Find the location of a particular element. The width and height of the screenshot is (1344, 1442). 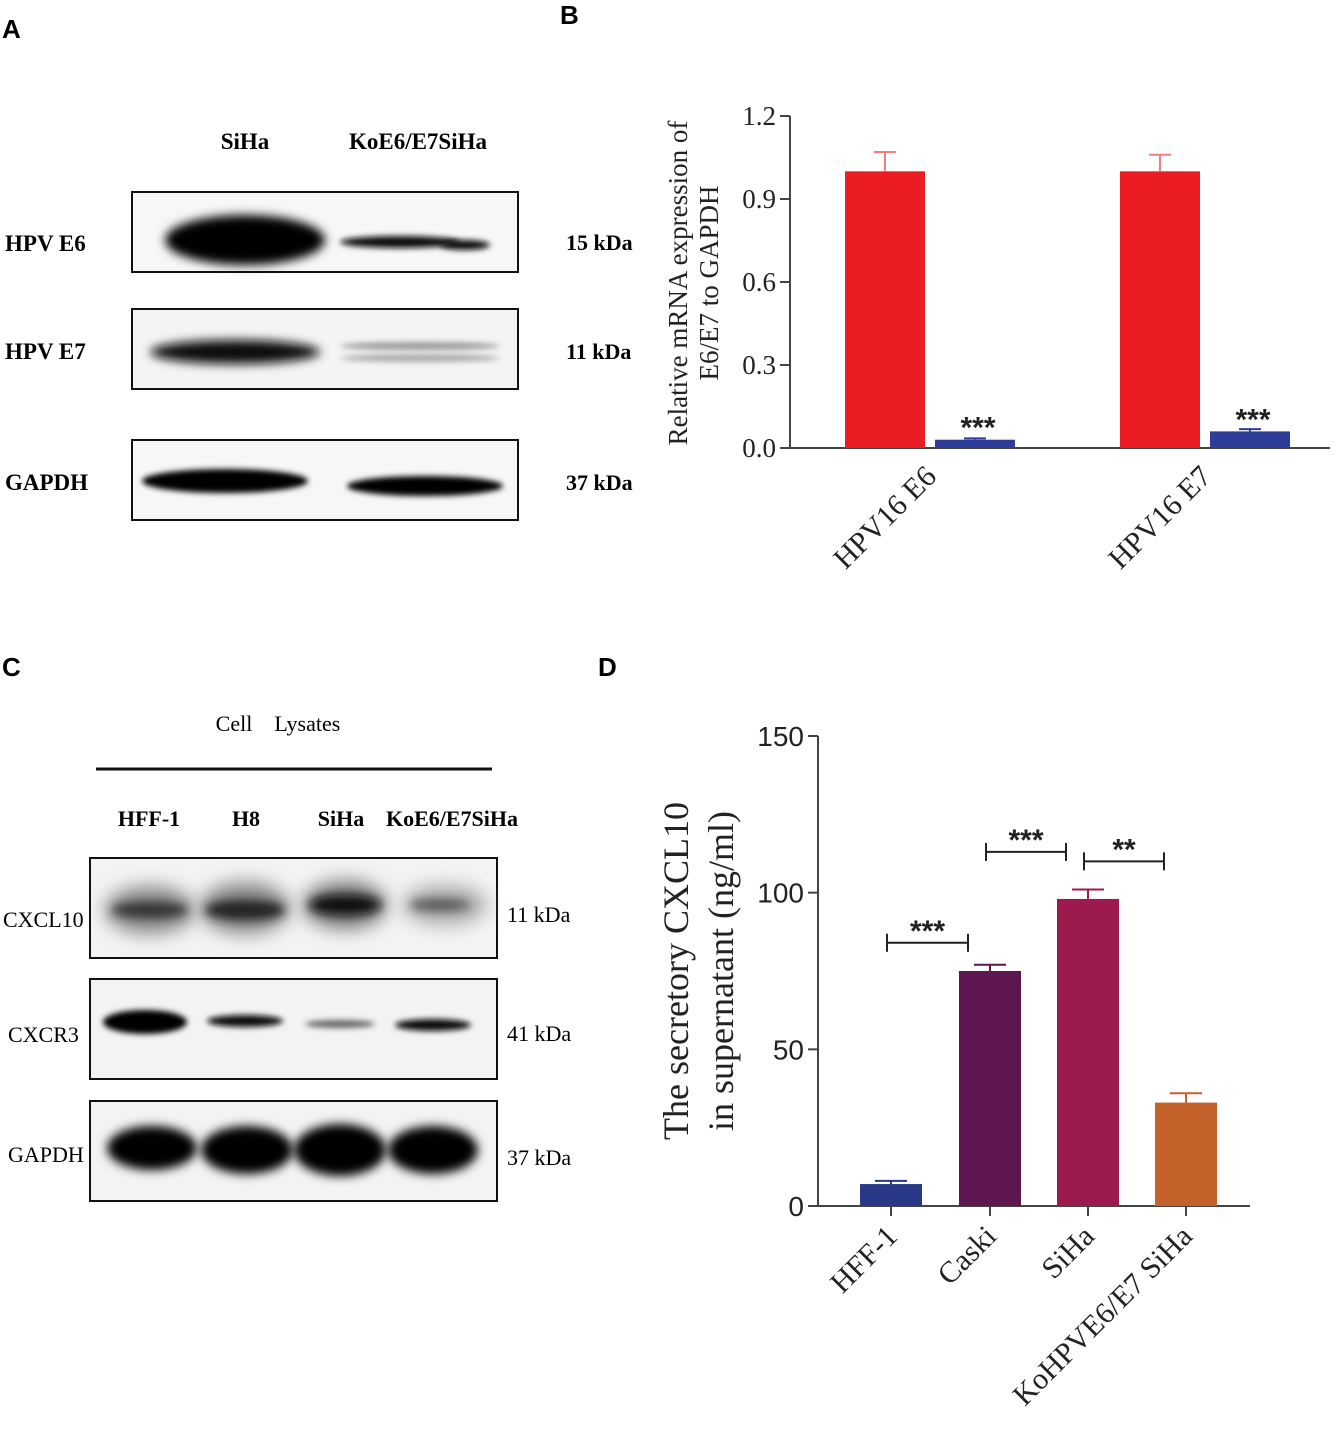

y-axis-label-b: Relative mRNA expression of is located at coordinates (678, 283).